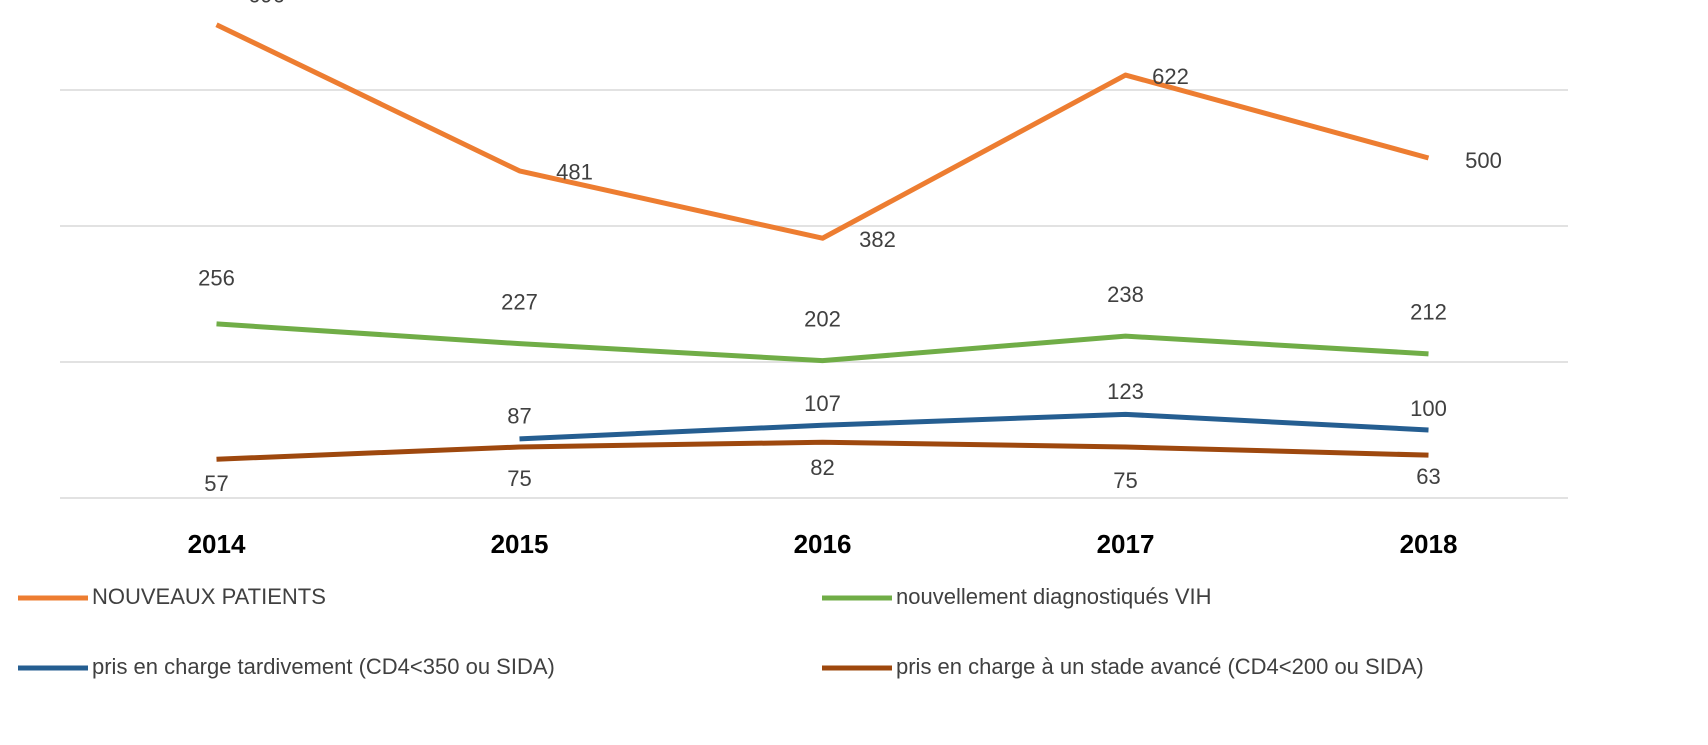 Image resolution: width=1708 pixels, height=745 pixels. What do you see at coordinates (823, 544) in the screenshot?
I see `x-tick-label: 2016` at bounding box center [823, 544].